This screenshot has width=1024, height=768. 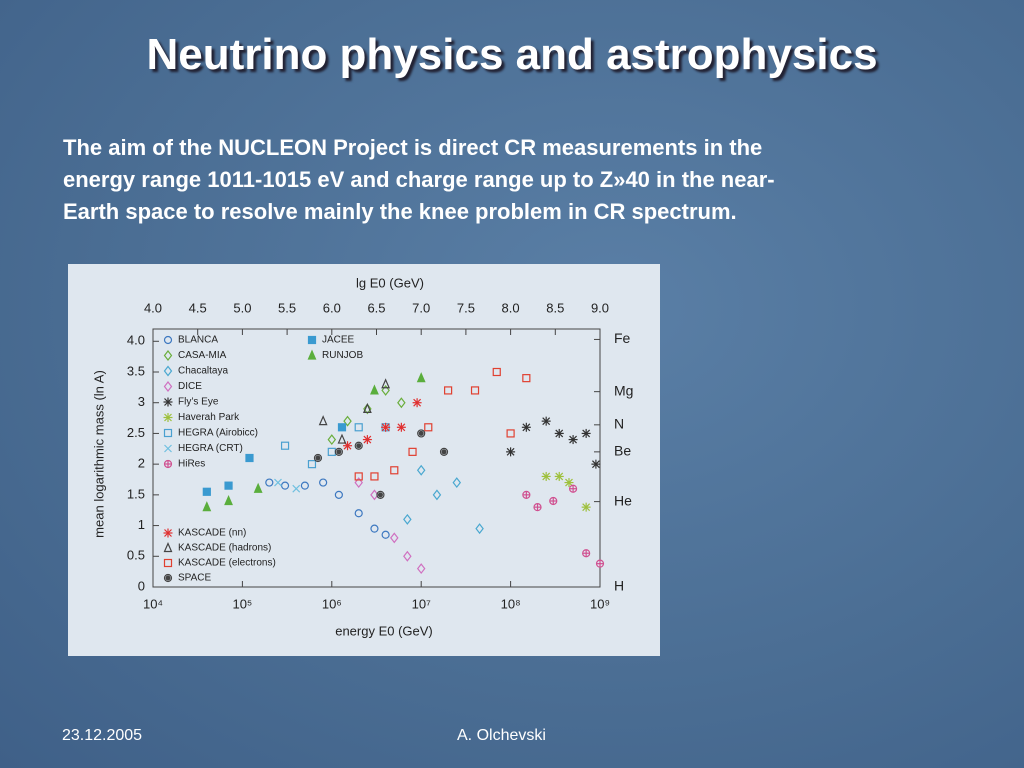 I want to click on legend-label: KASCADE (nn), so click(x=212, y=533).